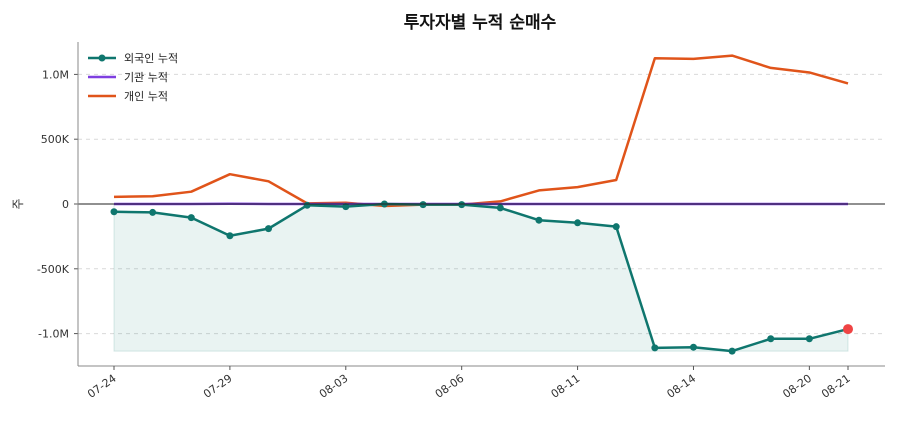  What do you see at coordinates (102, 386) in the screenshot?
I see `x-tick-label: 07-24` at bounding box center [102, 386].